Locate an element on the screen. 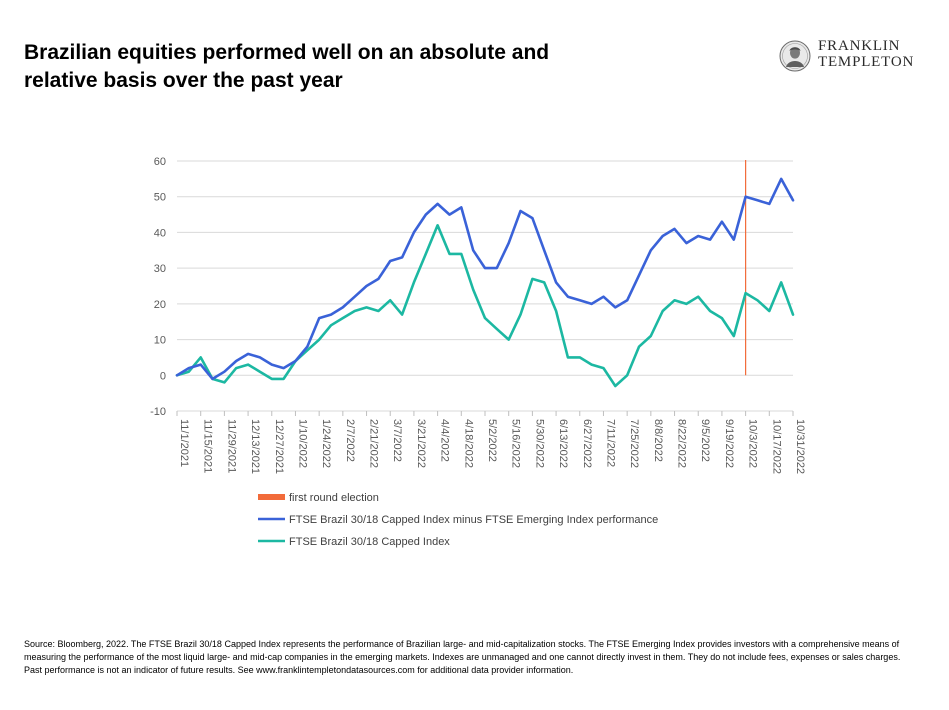  y-tick-label: 30 is located at coordinates (160, 269).